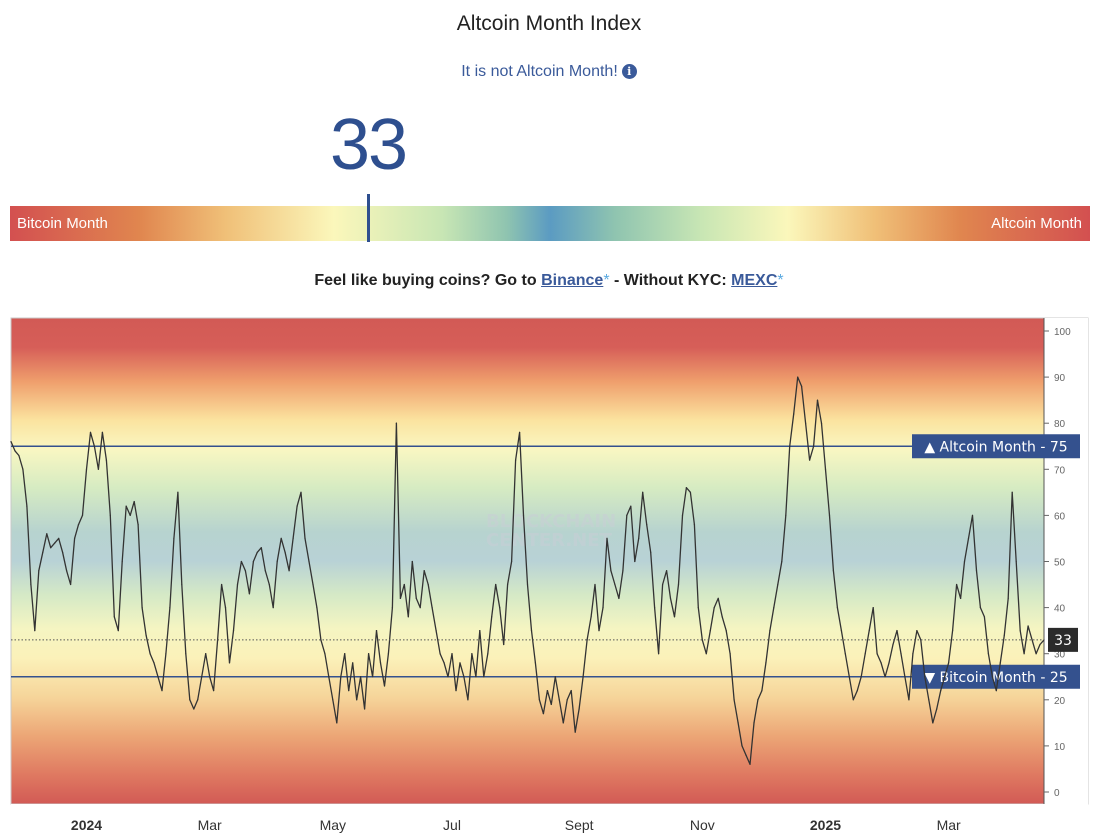 The height and width of the screenshot is (840, 1098). Describe the element at coordinates (754, 280) in the screenshot. I see `mexc-link: MEXC` at that location.